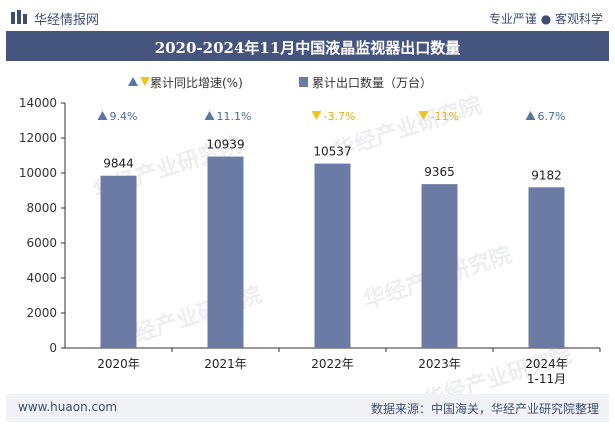 The height and width of the screenshot is (427, 615). What do you see at coordinates (546, 379) in the screenshot?
I see `x-tick-label: 1-11月` at bounding box center [546, 379].